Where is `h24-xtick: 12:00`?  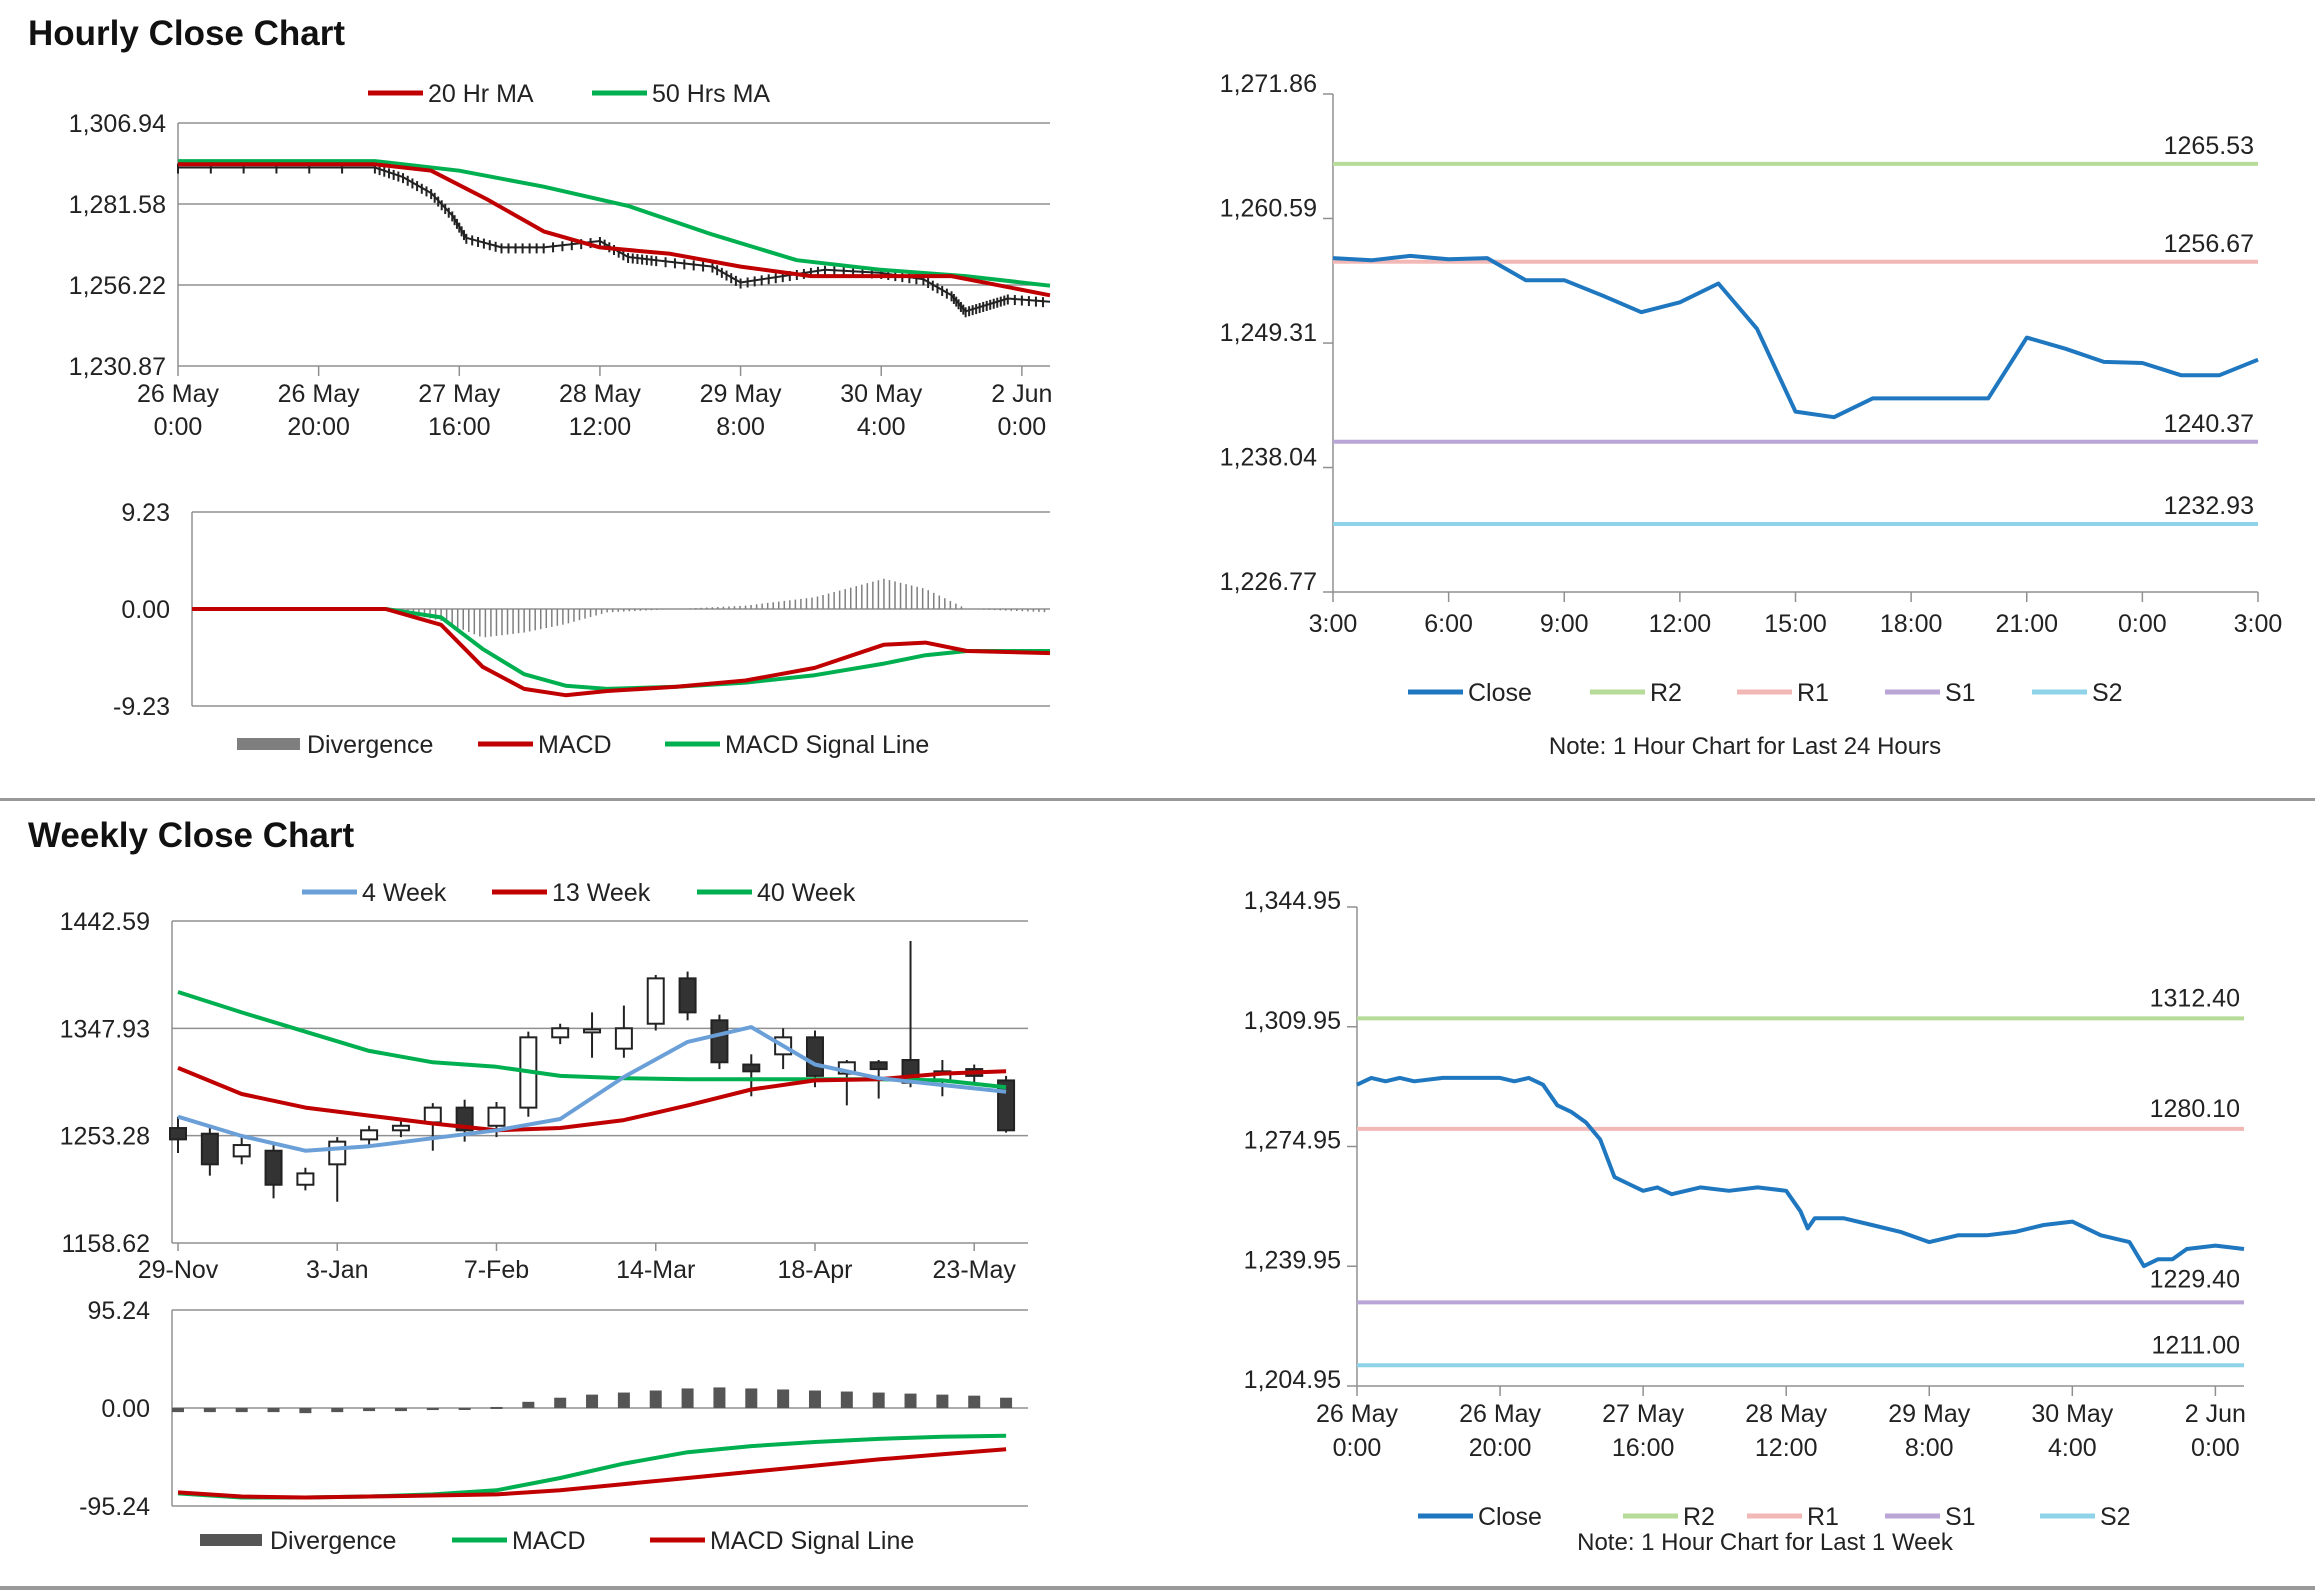
h24-xtick: 12:00 is located at coordinates (1680, 624).